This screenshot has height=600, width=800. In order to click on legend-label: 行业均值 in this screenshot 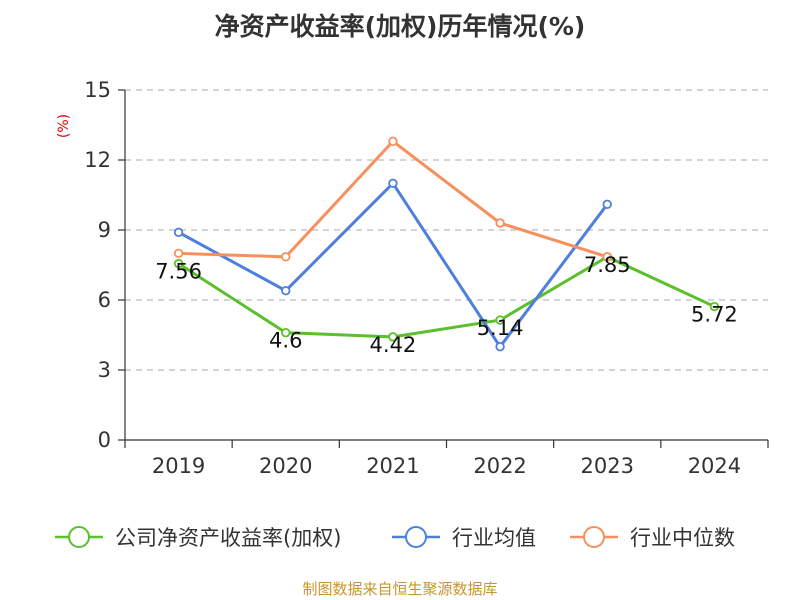, I will do `click(494, 538)`.